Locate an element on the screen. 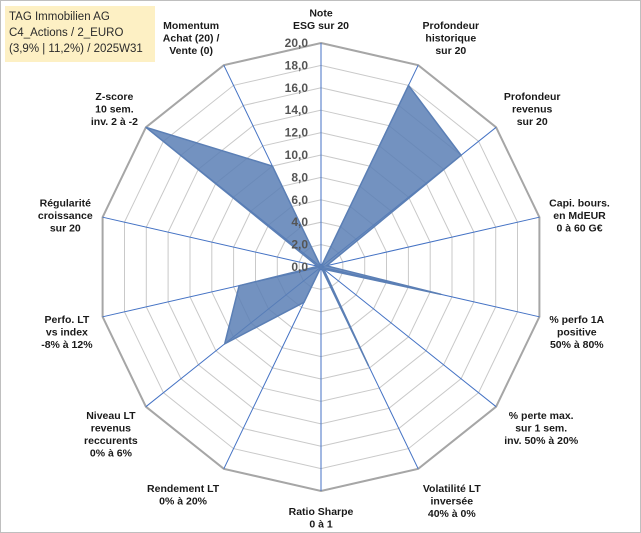  title-line-category: C4_Actions / 2_EURO is located at coordinates (66, 33).